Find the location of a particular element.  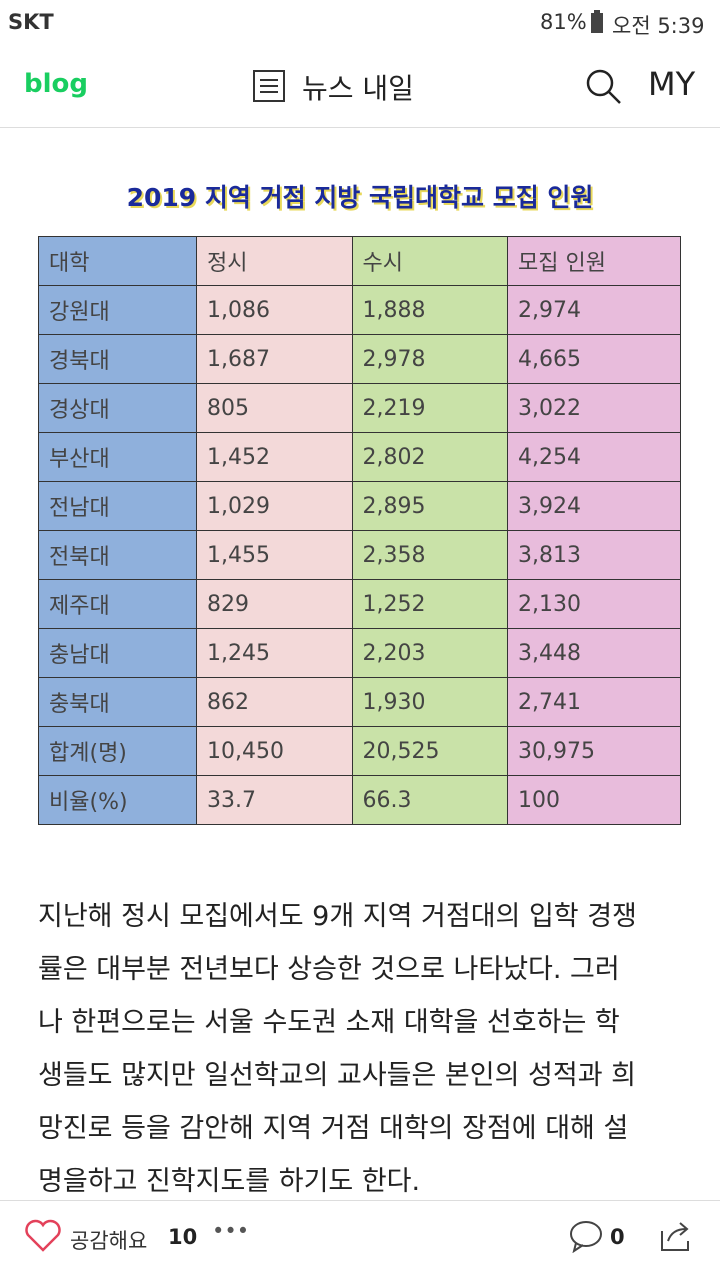

table-row: 충북대 862 1,930 2,741 is located at coordinates (359, 702).